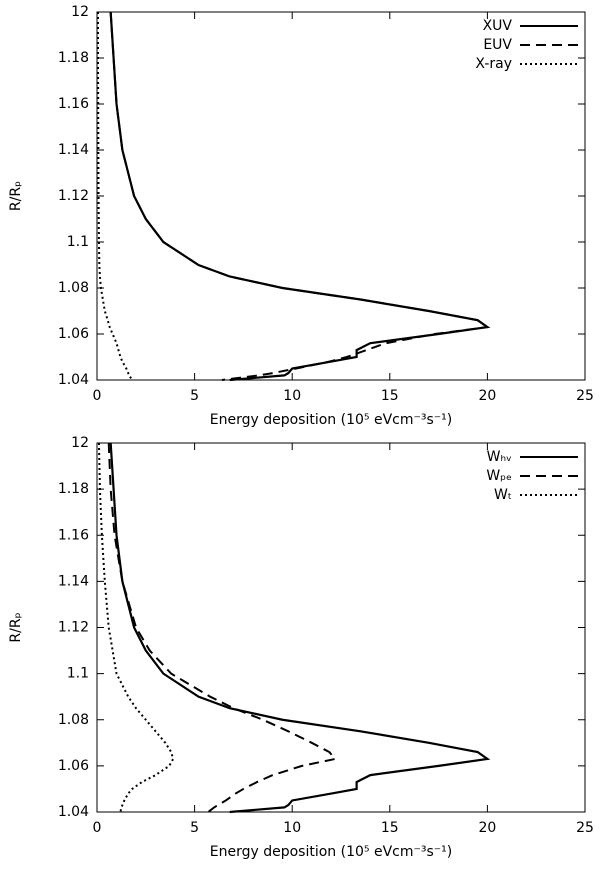 This screenshot has height=872, width=600. I want to click on legend-label: EUV, so click(497, 45).